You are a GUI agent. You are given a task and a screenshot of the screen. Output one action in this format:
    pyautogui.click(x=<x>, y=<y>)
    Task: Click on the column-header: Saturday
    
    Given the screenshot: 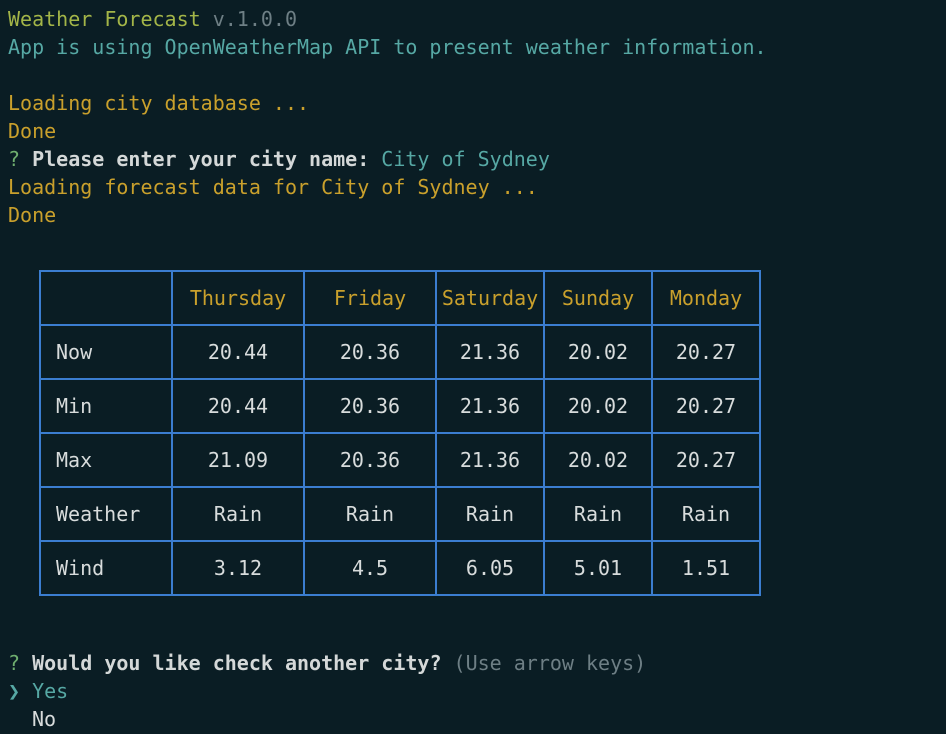 What is the action you would take?
    pyautogui.click(x=490, y=298)
    